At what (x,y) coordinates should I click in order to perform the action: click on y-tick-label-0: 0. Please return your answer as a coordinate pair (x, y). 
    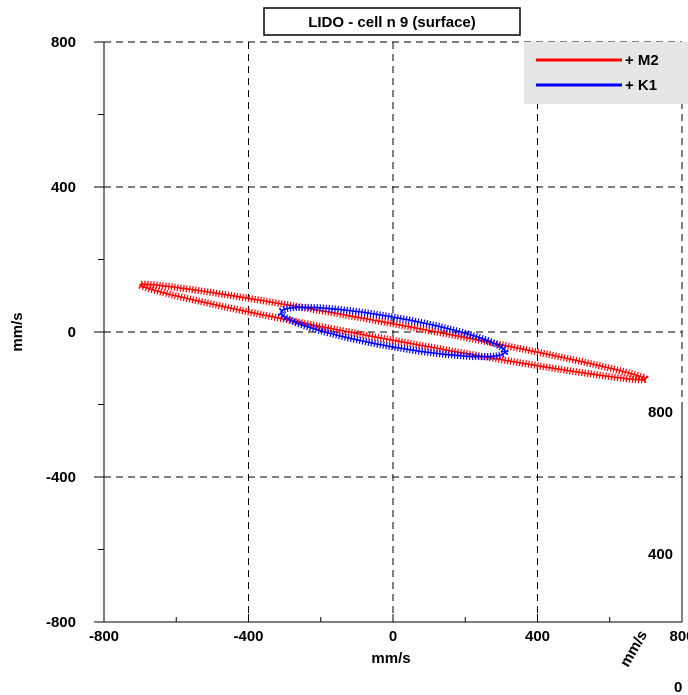
    Looking at the image, I should click on (72, 332).